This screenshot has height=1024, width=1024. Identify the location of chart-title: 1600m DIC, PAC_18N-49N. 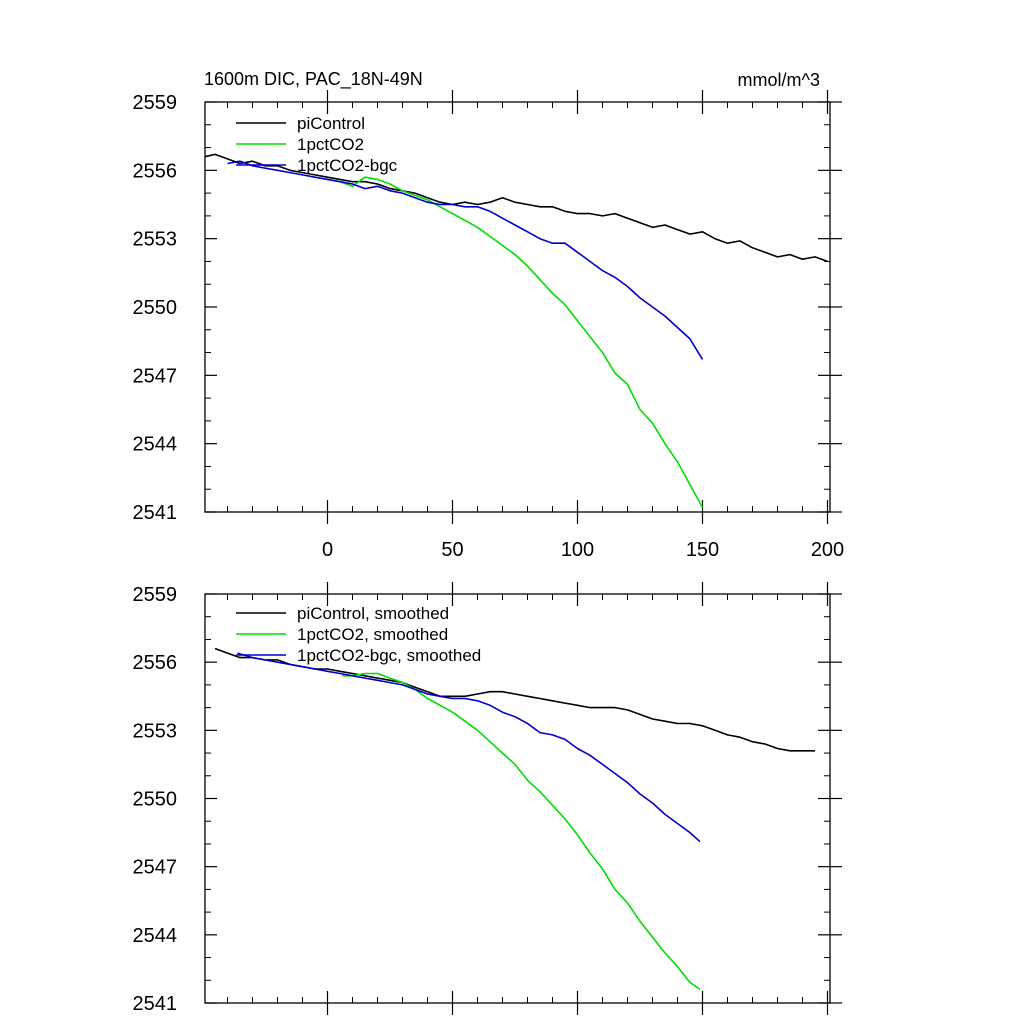
(313, 79).